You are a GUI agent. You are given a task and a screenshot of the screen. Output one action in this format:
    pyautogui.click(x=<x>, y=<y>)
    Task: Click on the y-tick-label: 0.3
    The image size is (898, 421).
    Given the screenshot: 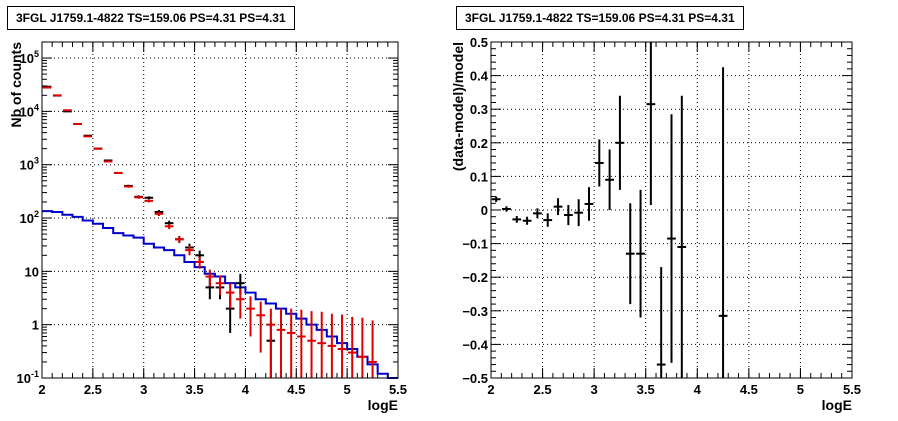 What is the action you would take?
    pyautogui.click(x=479, y=109)
    